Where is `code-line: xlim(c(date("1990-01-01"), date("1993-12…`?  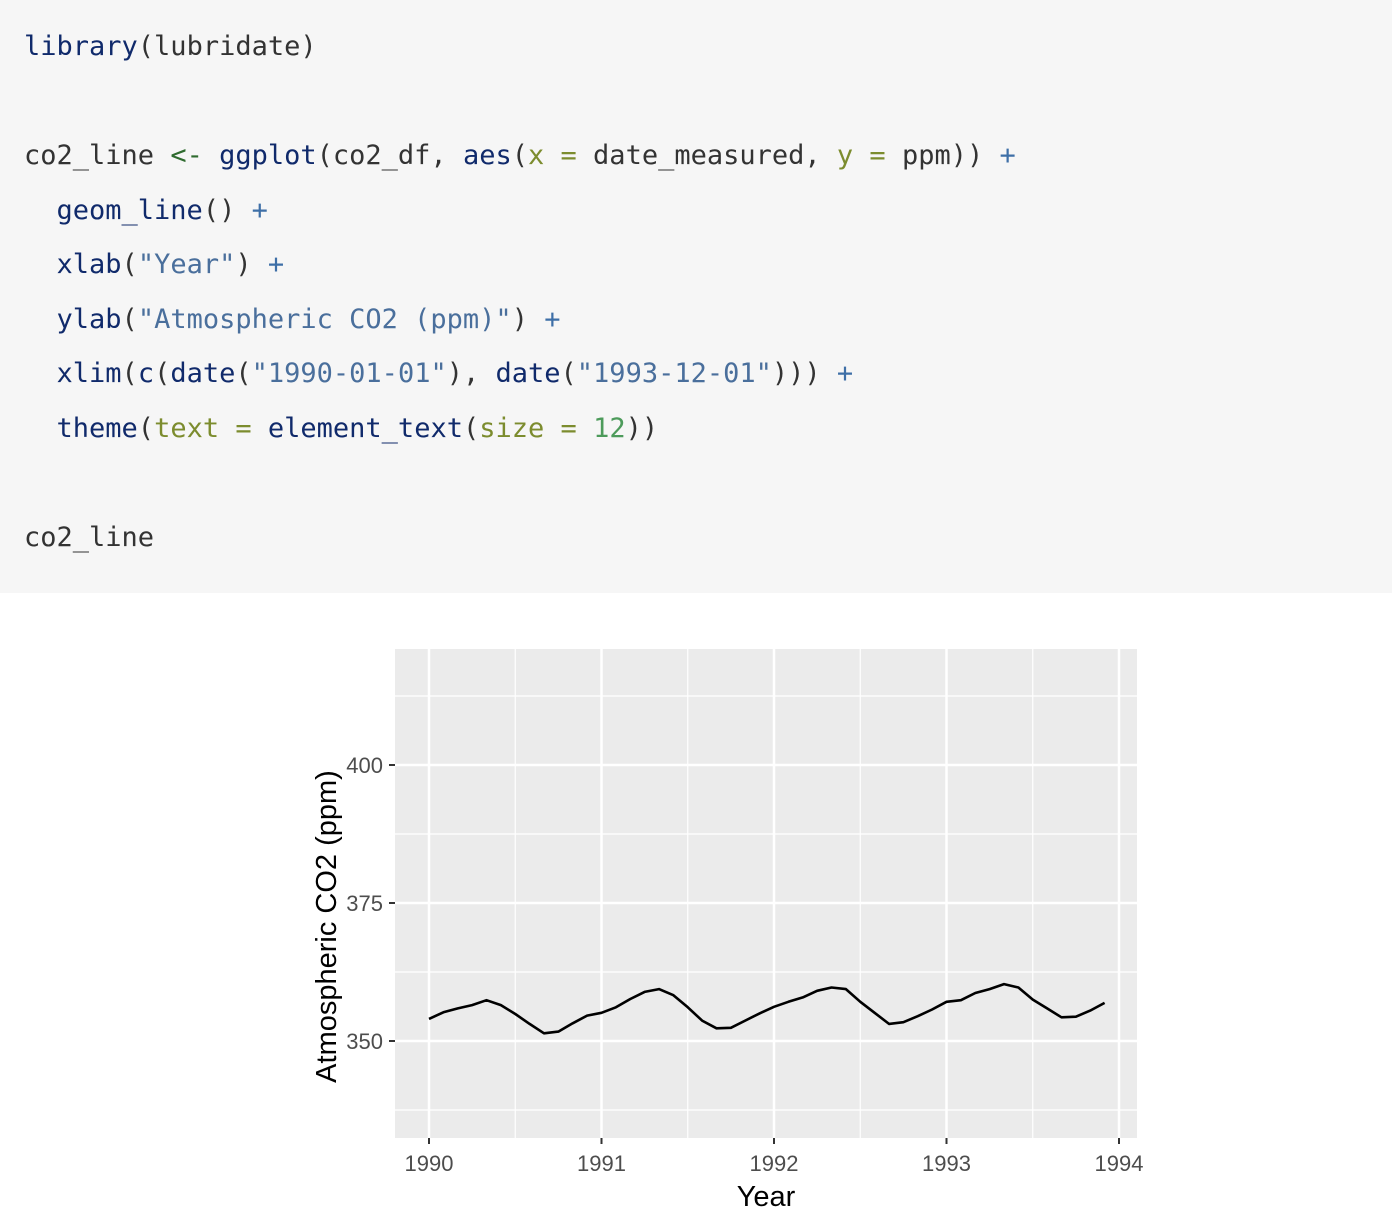
code-line: xlim(c(date("1990-01-01"), date("1993-12… is located at coordinates (708, 374).